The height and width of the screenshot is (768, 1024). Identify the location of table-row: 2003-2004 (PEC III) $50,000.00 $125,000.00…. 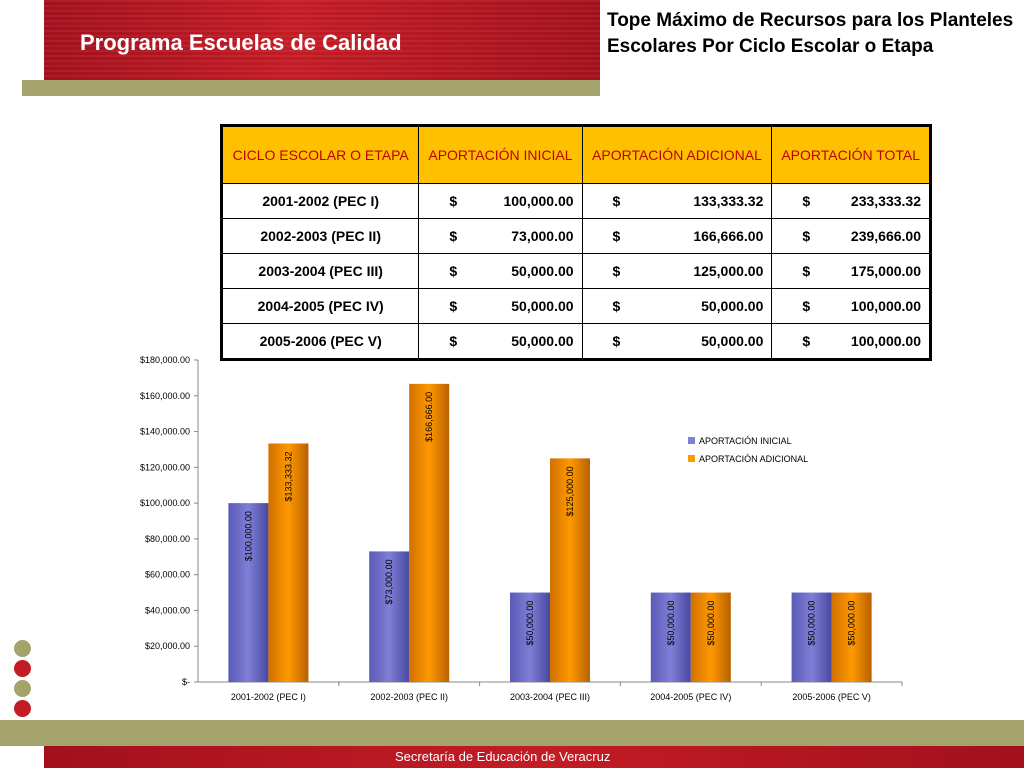
(575, 271).